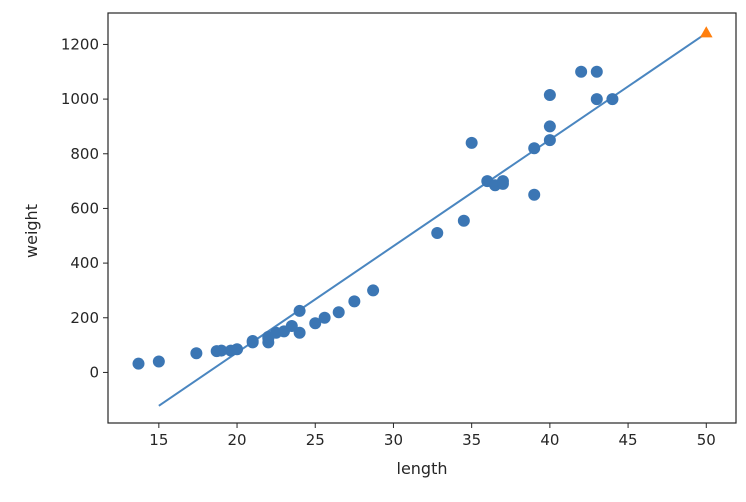  What do you see at coordinates (471, 440) in the screenshot?
I see `x-tick-label: 35` at bounding box center [471, 440].